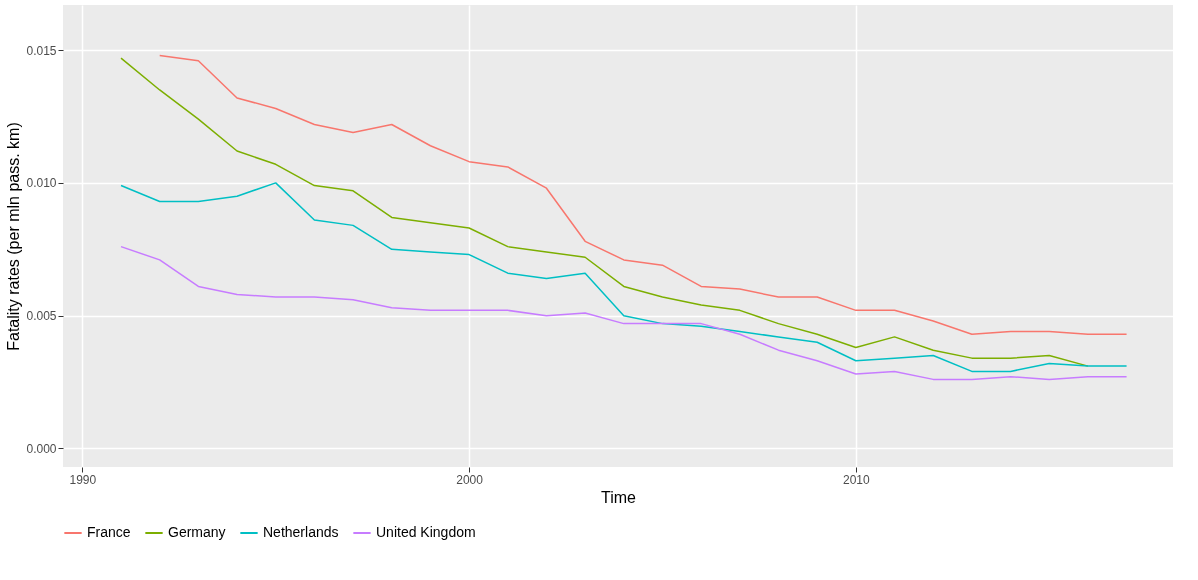 Image resolution: width=1198 pixels, height=580 pixels. What do you see at coordinates (41, 50) in the screenshot?
I see `y-tick-label: 0.015` at bounding box center [41, 50].